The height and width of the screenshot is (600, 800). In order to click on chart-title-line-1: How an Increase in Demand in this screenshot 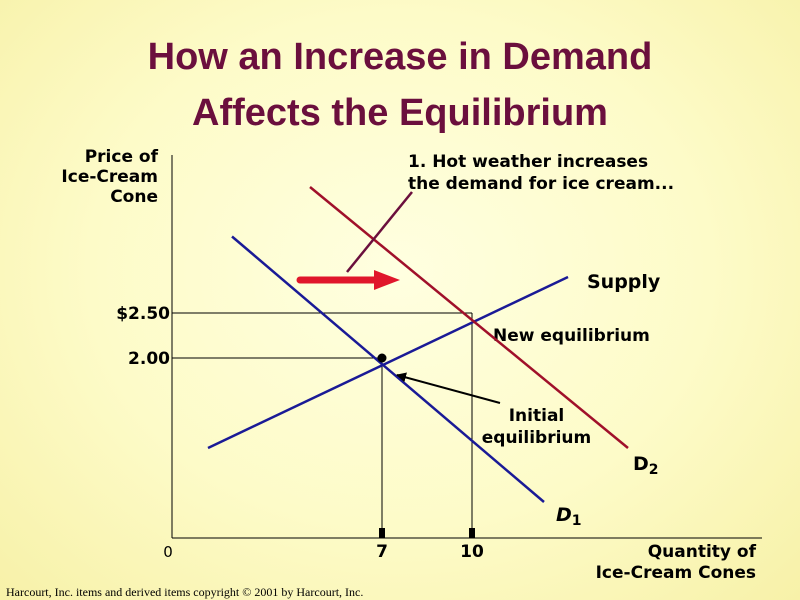, I will do `click(400, 57)`.